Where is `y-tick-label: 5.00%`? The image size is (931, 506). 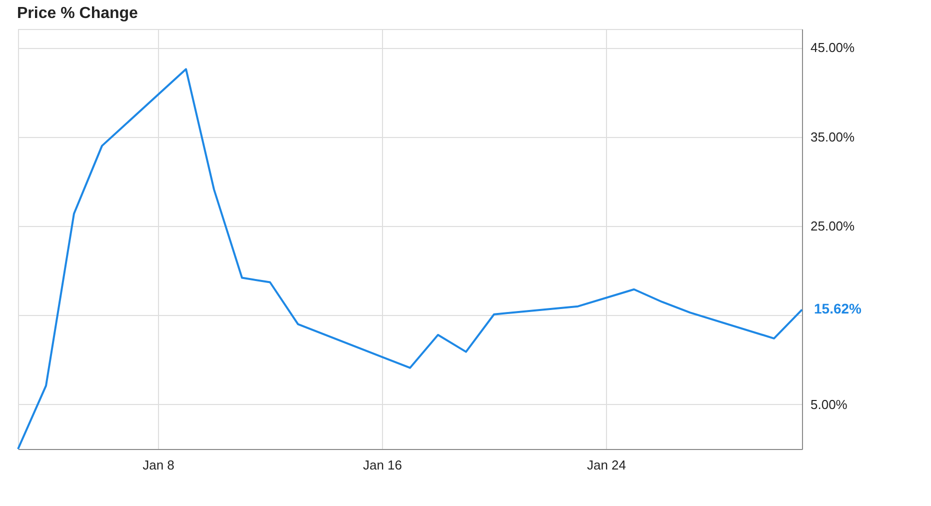 y-tick-label: 5.00% is located at coordinates (829, 404).